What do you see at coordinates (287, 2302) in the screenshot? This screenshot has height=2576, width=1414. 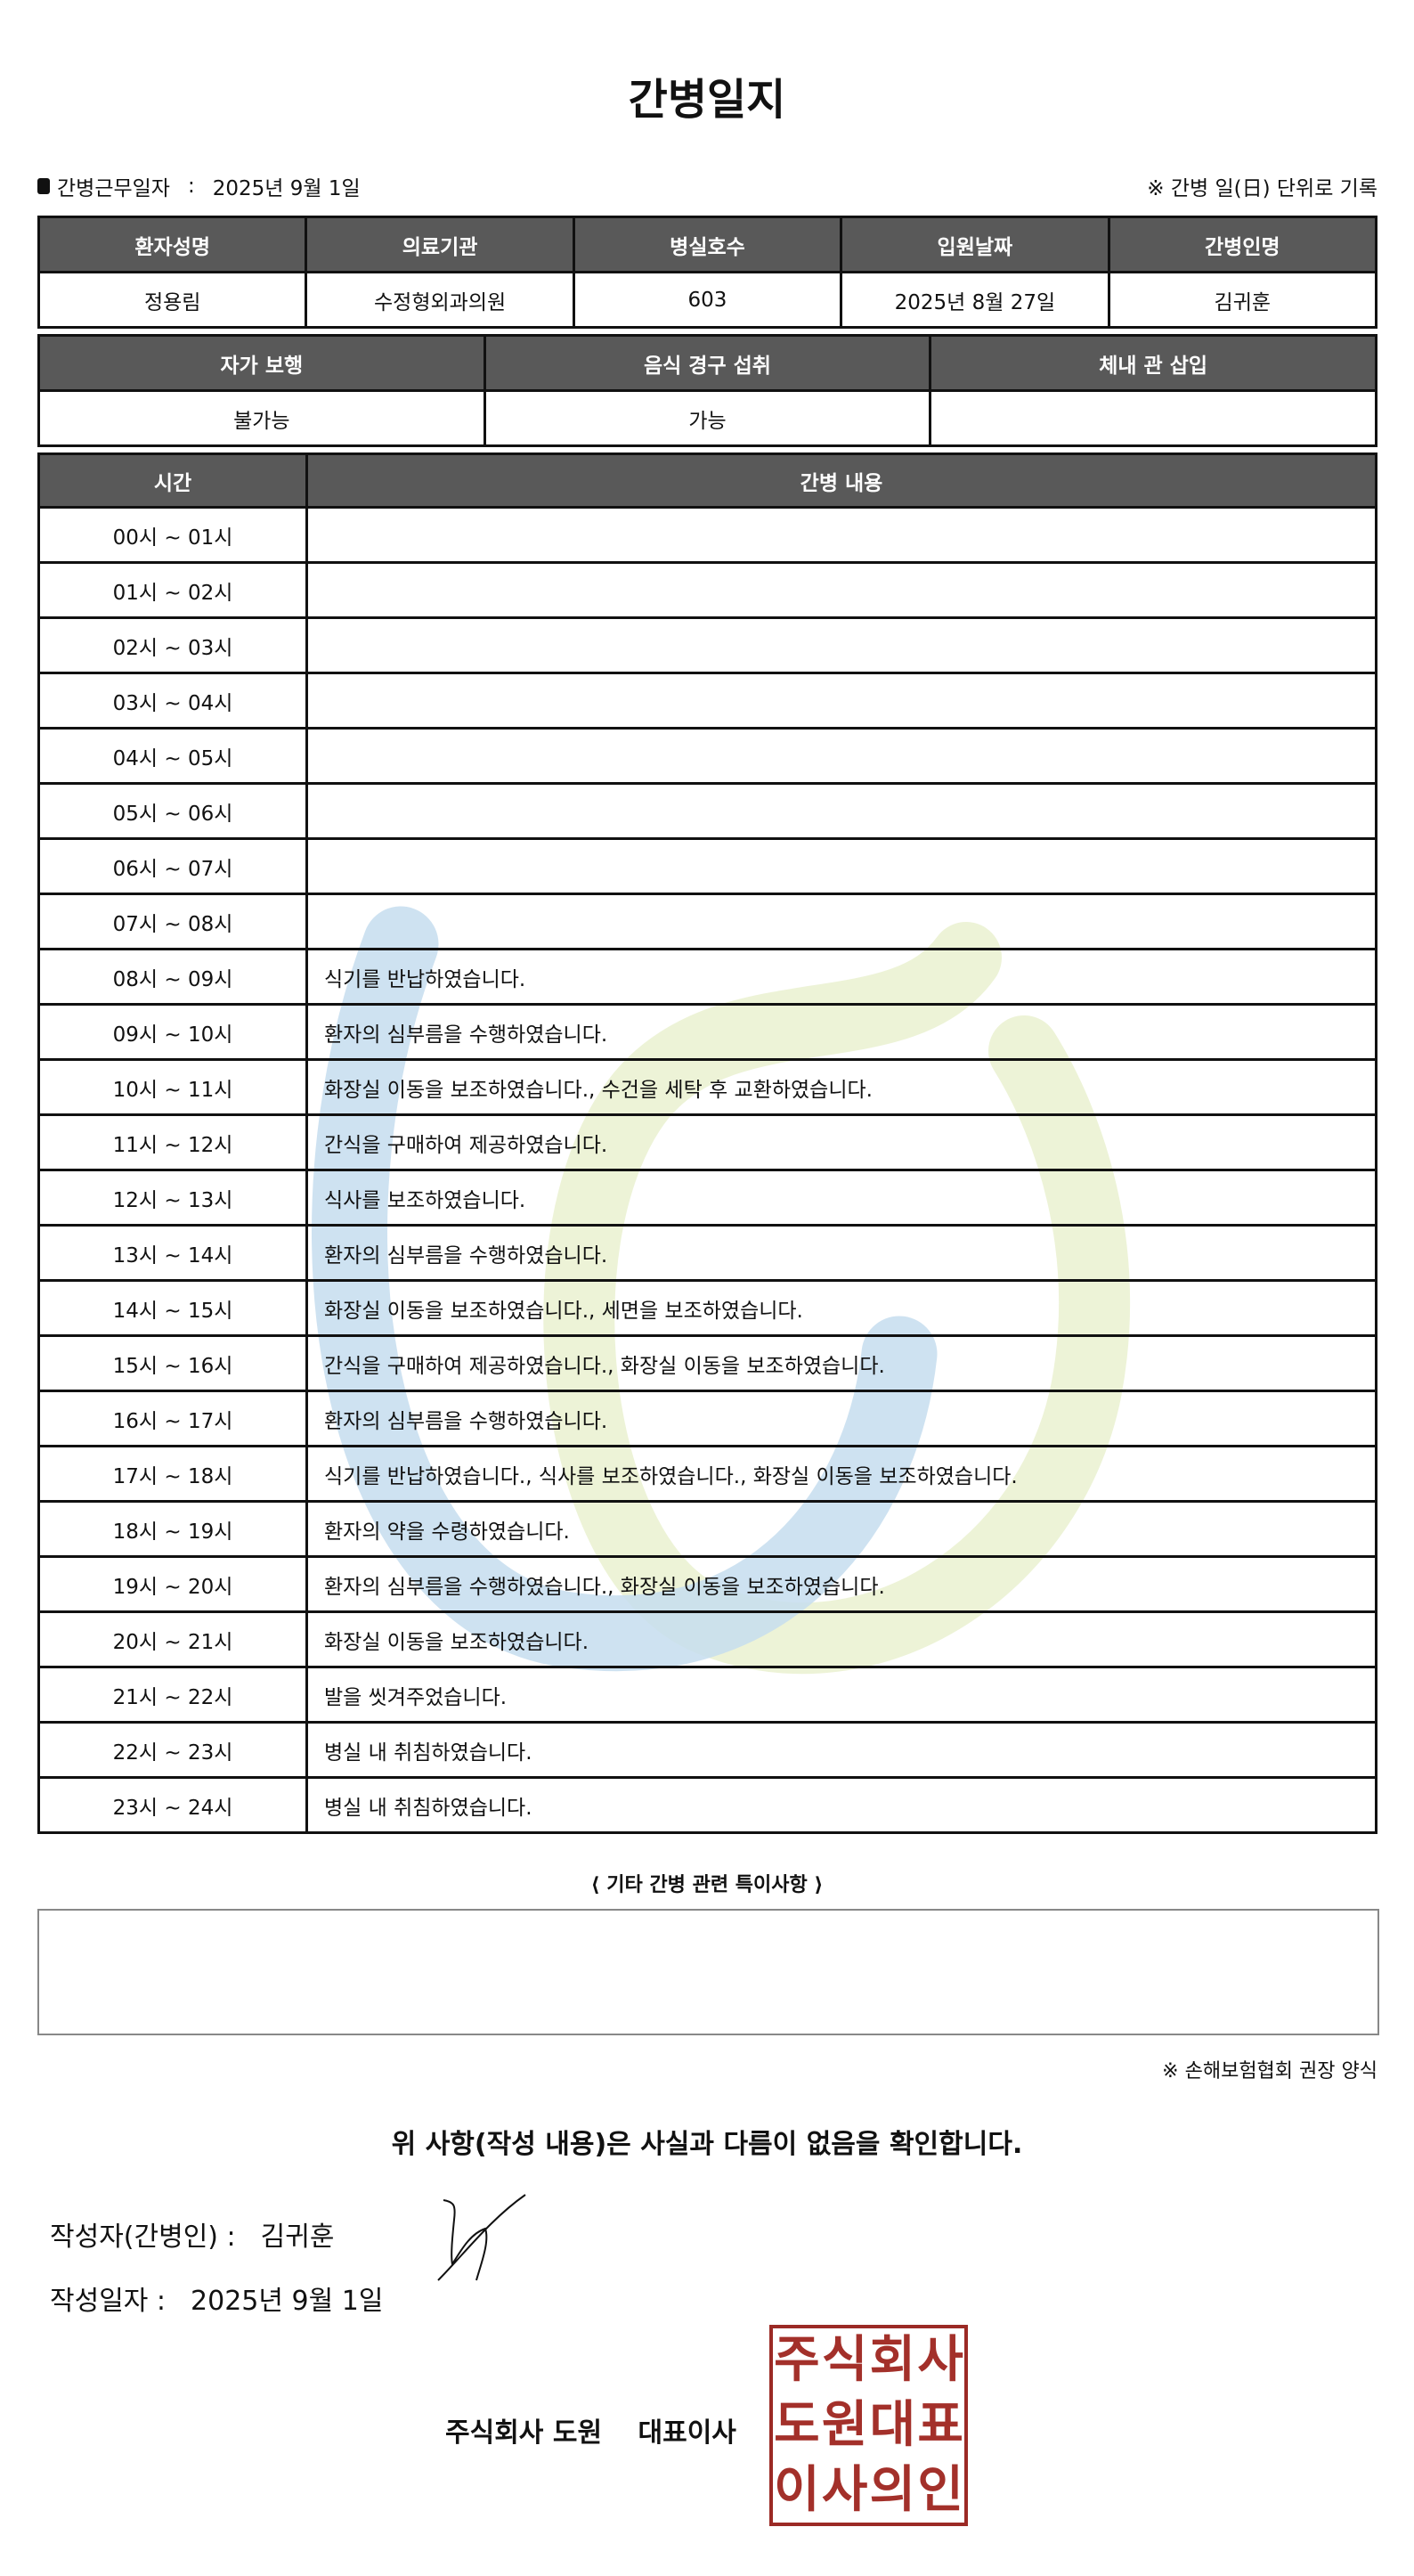 I see `write-date: 2025년 9월 1일` at bounding box center [287, 2302].